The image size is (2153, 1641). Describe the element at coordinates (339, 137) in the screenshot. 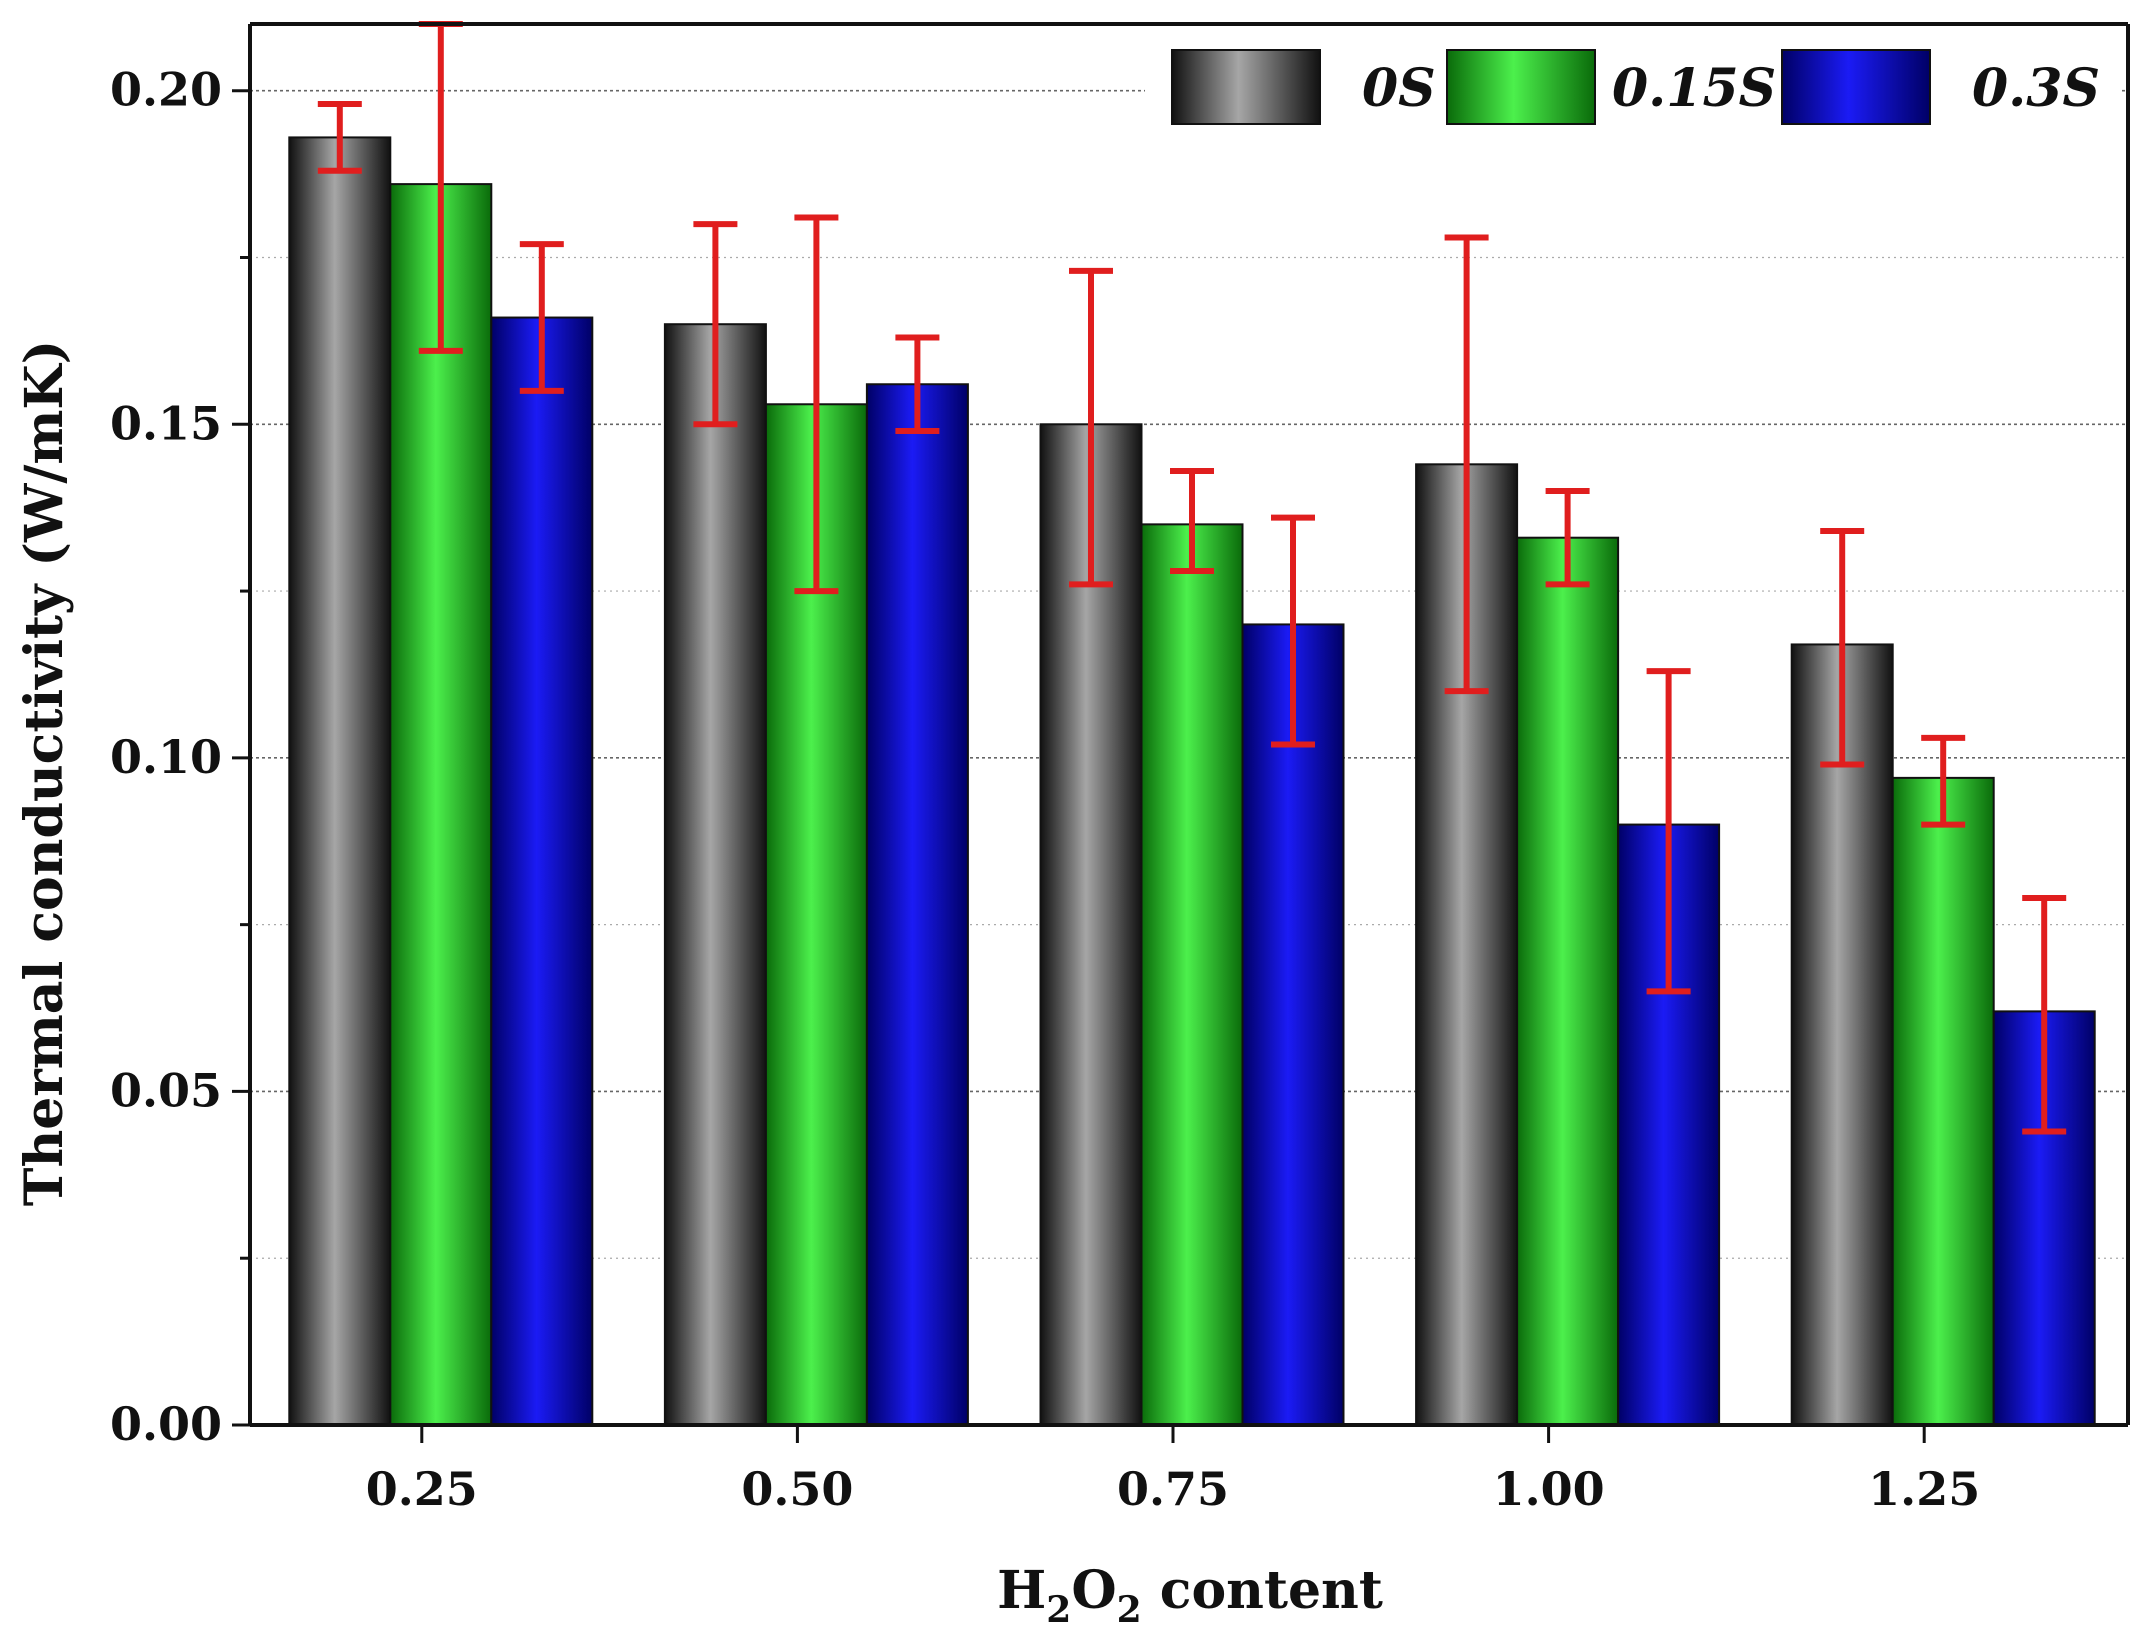

I see `error-bar-0S-0.25` at that location.